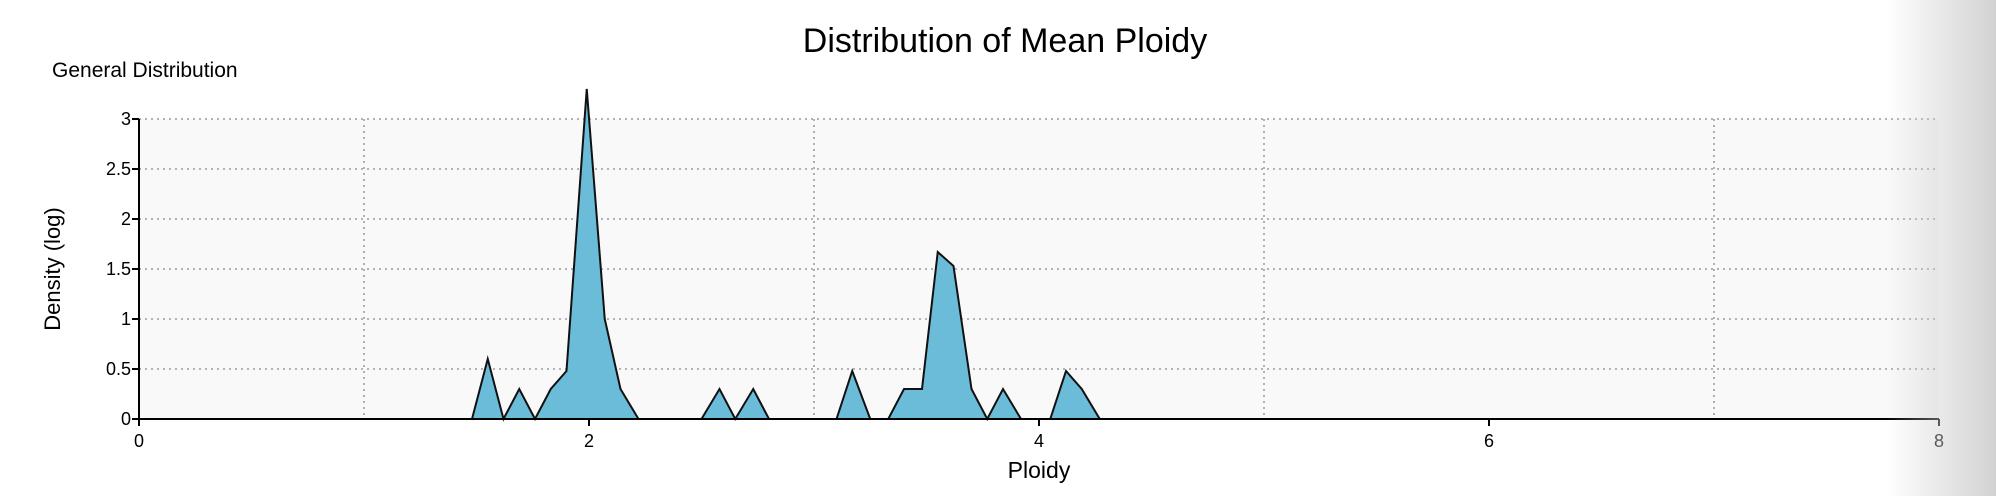  Describe the element at coordinates (1489, 441) in the screenshot. I see `x-tick-label: 6` at that location.